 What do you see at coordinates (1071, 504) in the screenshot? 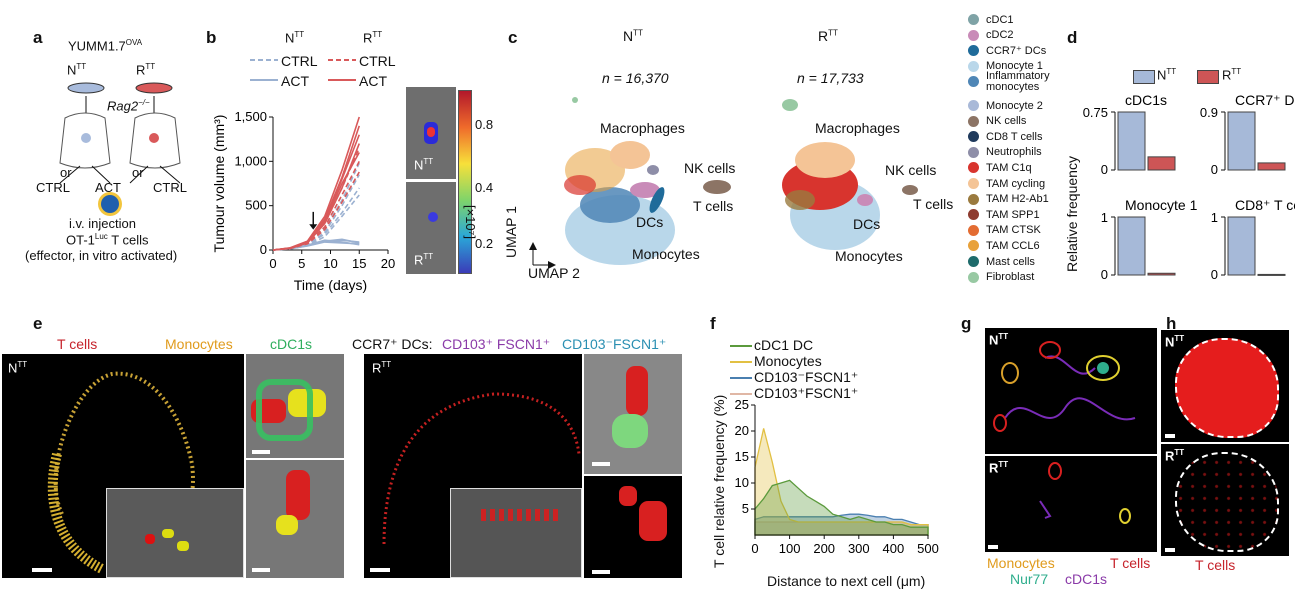
I see `contact-image-rt: RTT` at bounding box center [1071, 504].